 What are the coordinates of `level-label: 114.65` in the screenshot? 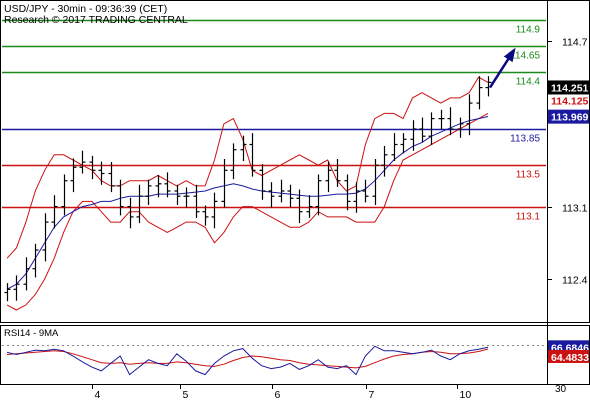 It's located at (525, 56).